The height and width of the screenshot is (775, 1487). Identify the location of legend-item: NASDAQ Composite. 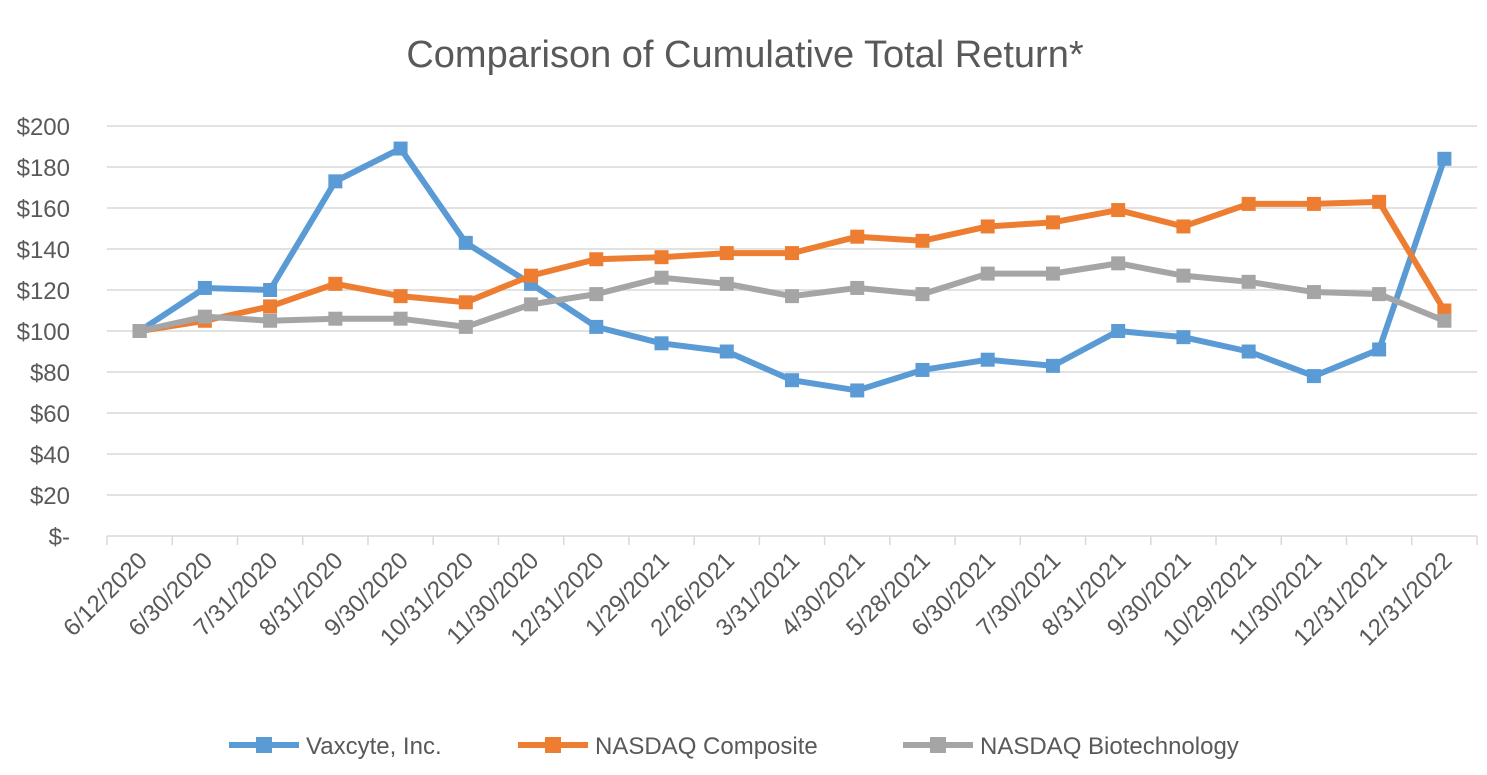
(668, 746).